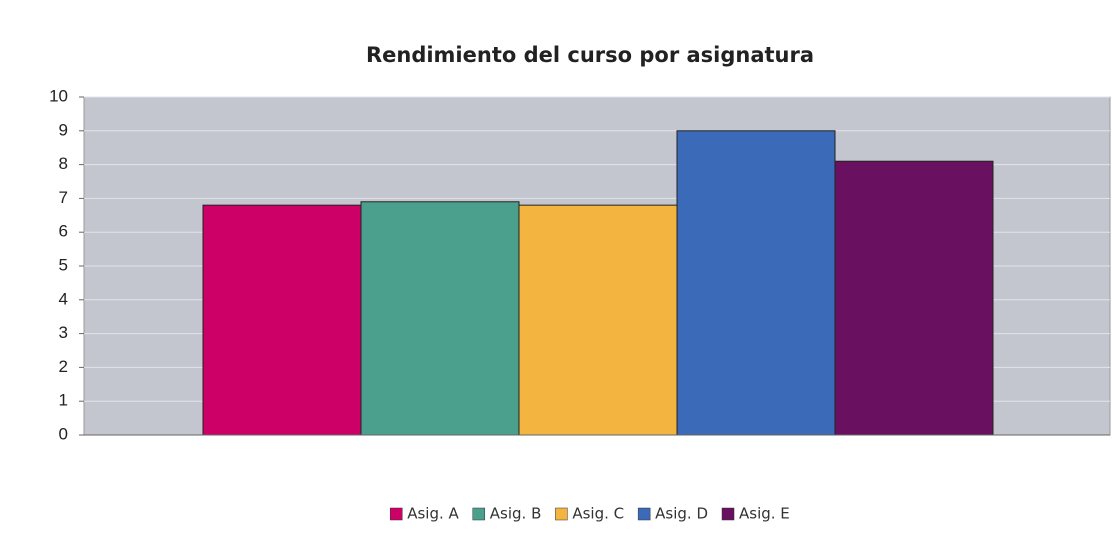  Describe the element at coordinates (63, 264) in the screenshot. I see `y-tick-label: 5` at that location.